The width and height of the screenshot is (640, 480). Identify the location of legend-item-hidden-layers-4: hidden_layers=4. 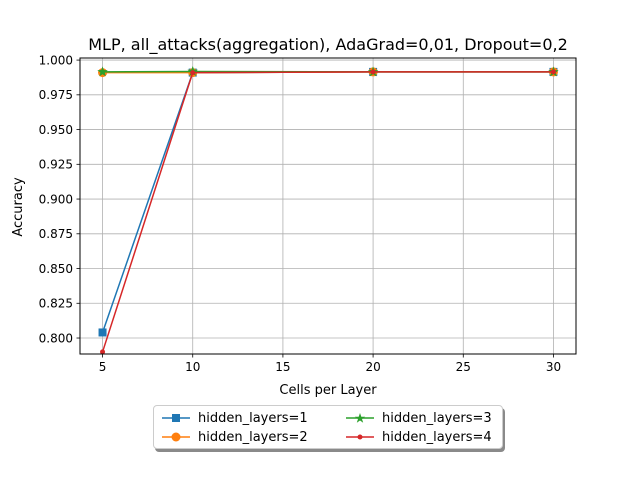
(419, 437).